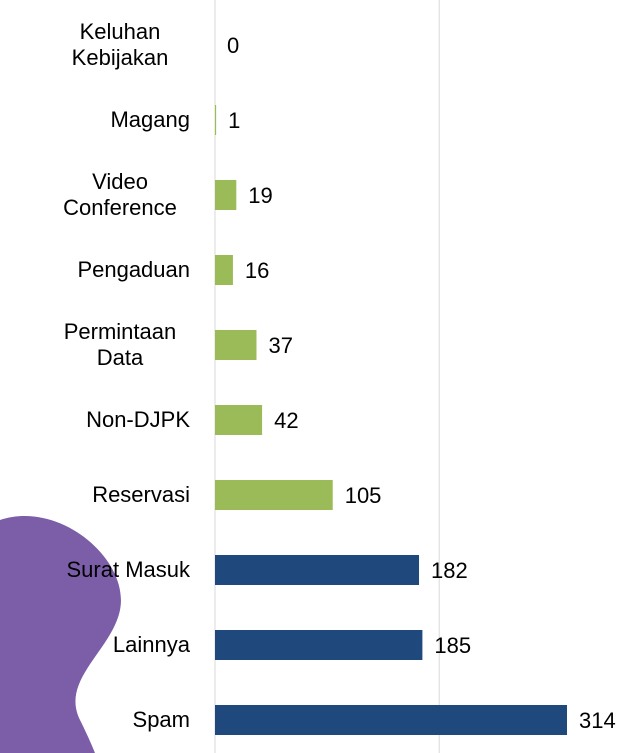 This screenshot has height=753, width=641. I want to click on category-label-box: Magang, so click(150, 120).